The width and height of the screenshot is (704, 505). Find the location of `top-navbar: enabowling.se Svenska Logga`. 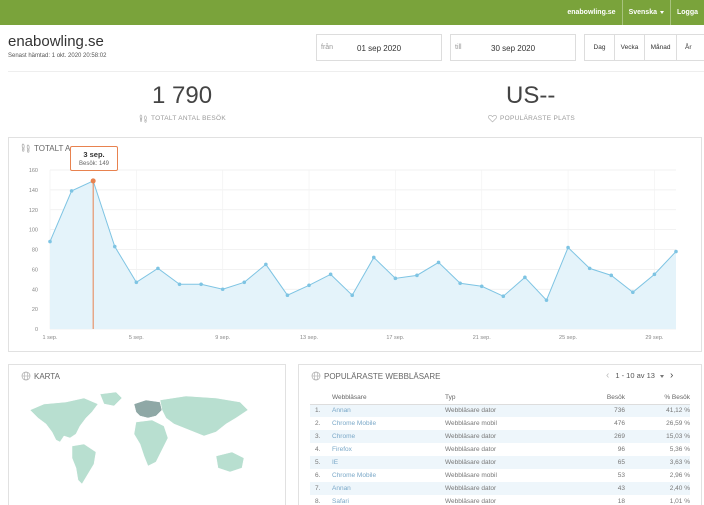

top-navbar: enabowling.se Svenska Logga is located at coordinates (352, 12).